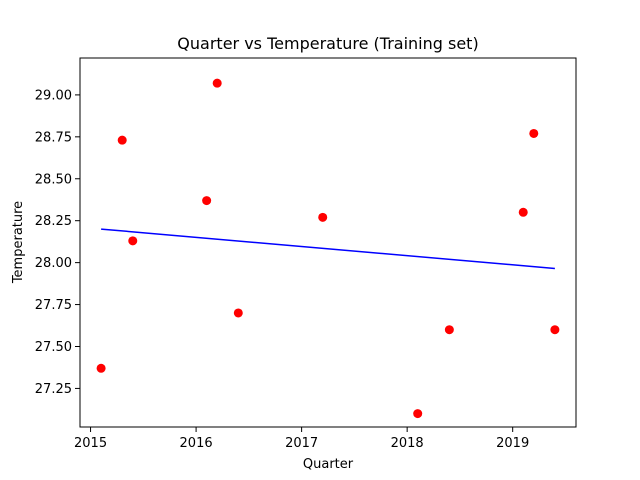 The width and height of the screenshot is (640, 480). I want to click on y-tick-label: 28.00, so click(53, 263).